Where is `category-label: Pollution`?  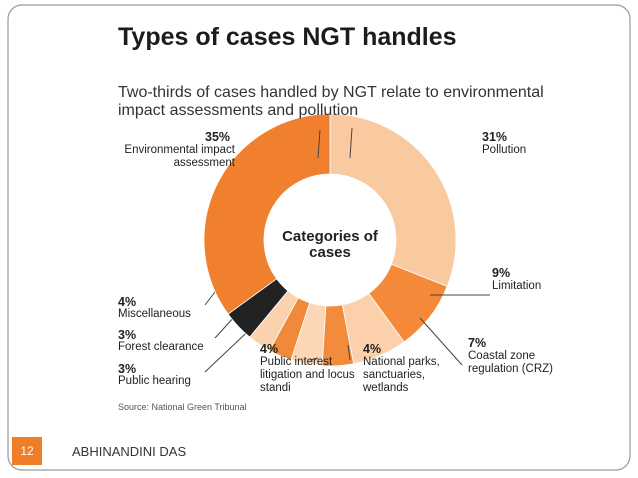 category-label: Pollution is located at coordinates (504, 150).